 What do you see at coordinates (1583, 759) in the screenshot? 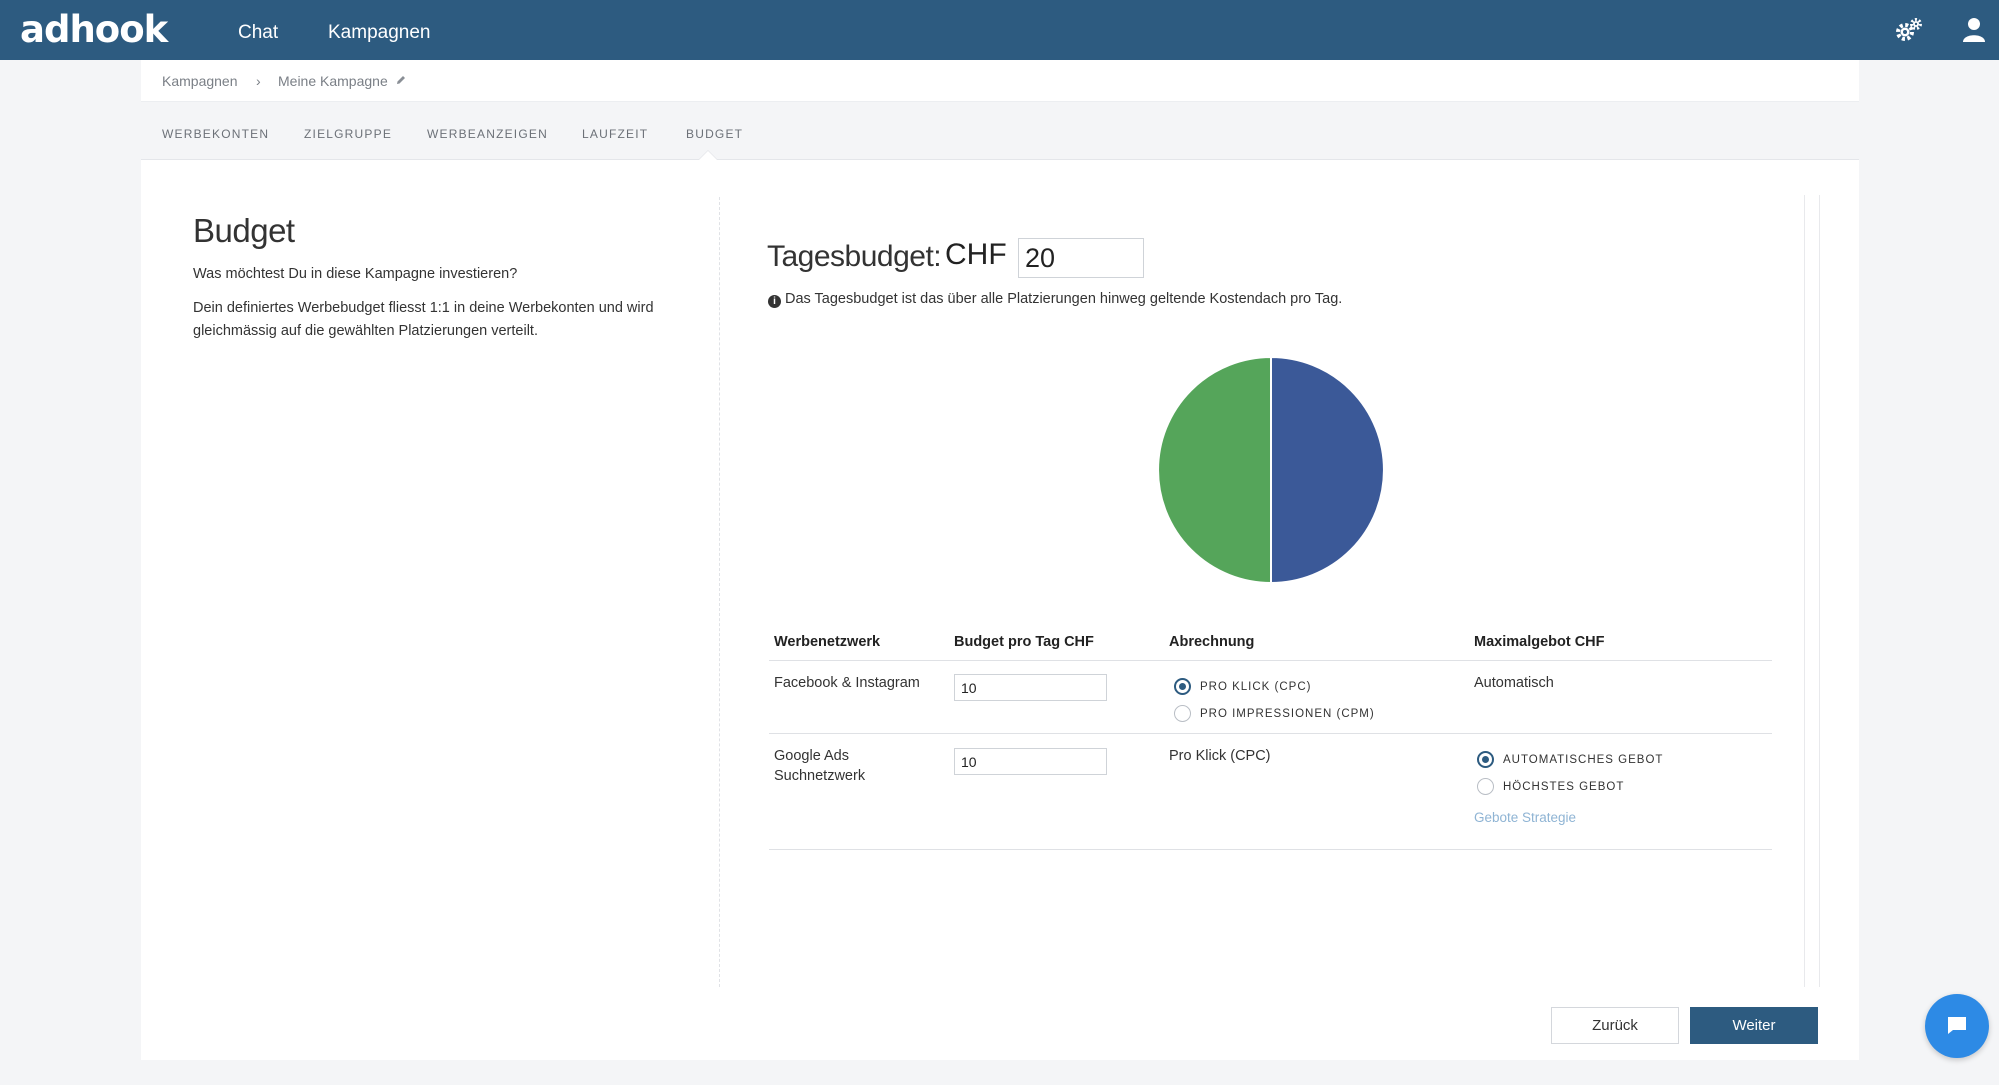
I see `radio-label: AUTOMATISCHES GEBOT` at bounding box center [1583, 759].